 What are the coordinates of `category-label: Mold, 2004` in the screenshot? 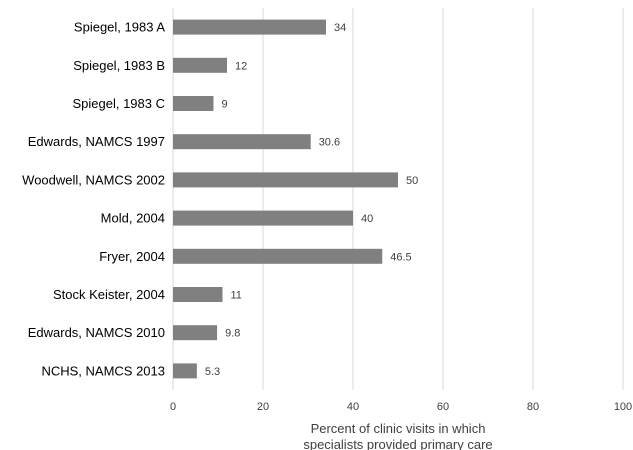 It's located at (133, 218).